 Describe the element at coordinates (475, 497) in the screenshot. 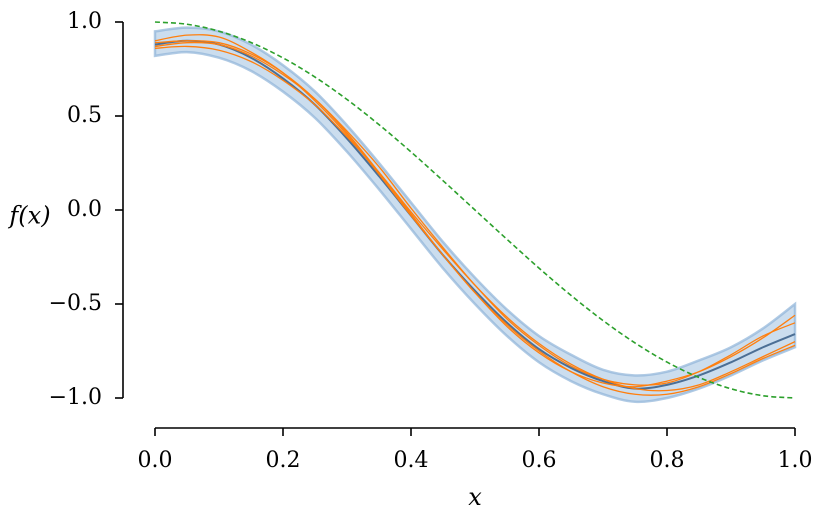

I see `x-axis-label: x` at that location.